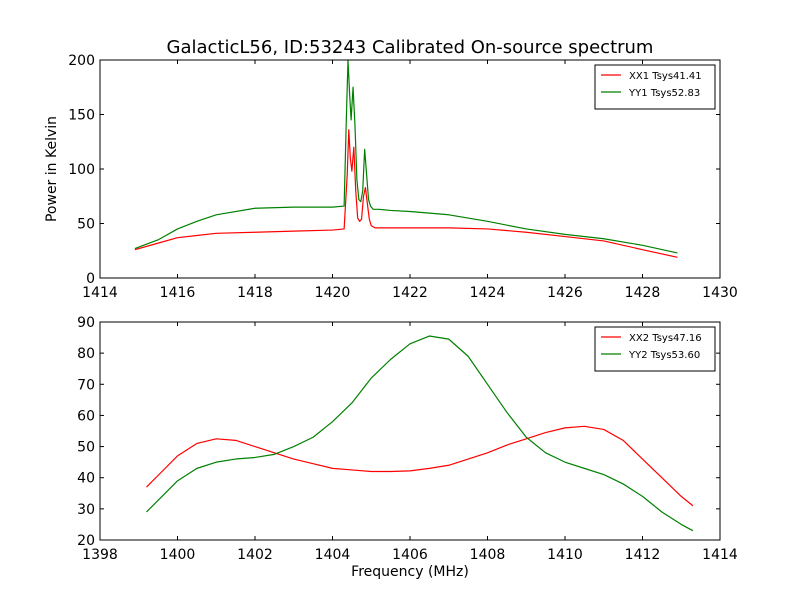 This screenshot has height=600, width=800. Describe the element at coordinates (488, 293) in the screenshot. I see `x-tick-label: 1424` at that location.